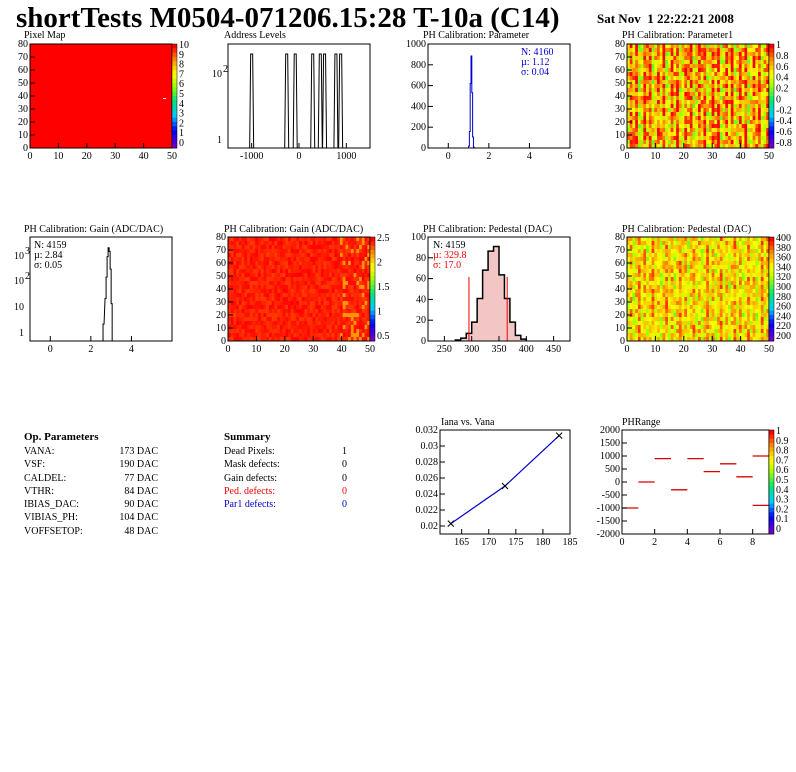  What do you see at coordinates (313, 101) in the screenshot?
I see `address-level-peak` at bounding box center [313, 101].